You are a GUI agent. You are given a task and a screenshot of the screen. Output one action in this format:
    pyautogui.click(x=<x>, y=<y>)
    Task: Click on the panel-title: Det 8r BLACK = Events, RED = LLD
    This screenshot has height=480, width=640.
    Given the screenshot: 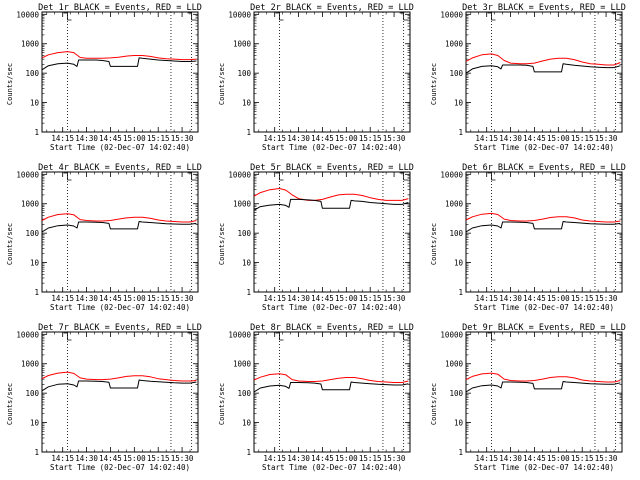 What is the action you would take?
    pyautogui.click(x=332, y=328)
    